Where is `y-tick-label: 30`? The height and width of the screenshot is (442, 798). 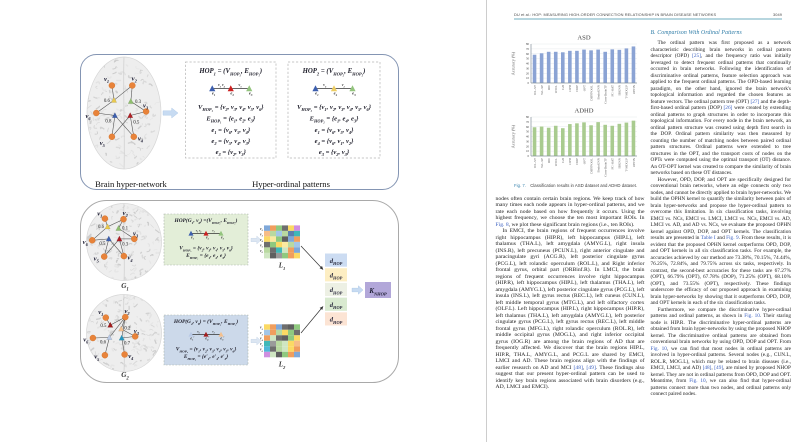 y-tick-label: 30 is located at coordinates (528, 68).